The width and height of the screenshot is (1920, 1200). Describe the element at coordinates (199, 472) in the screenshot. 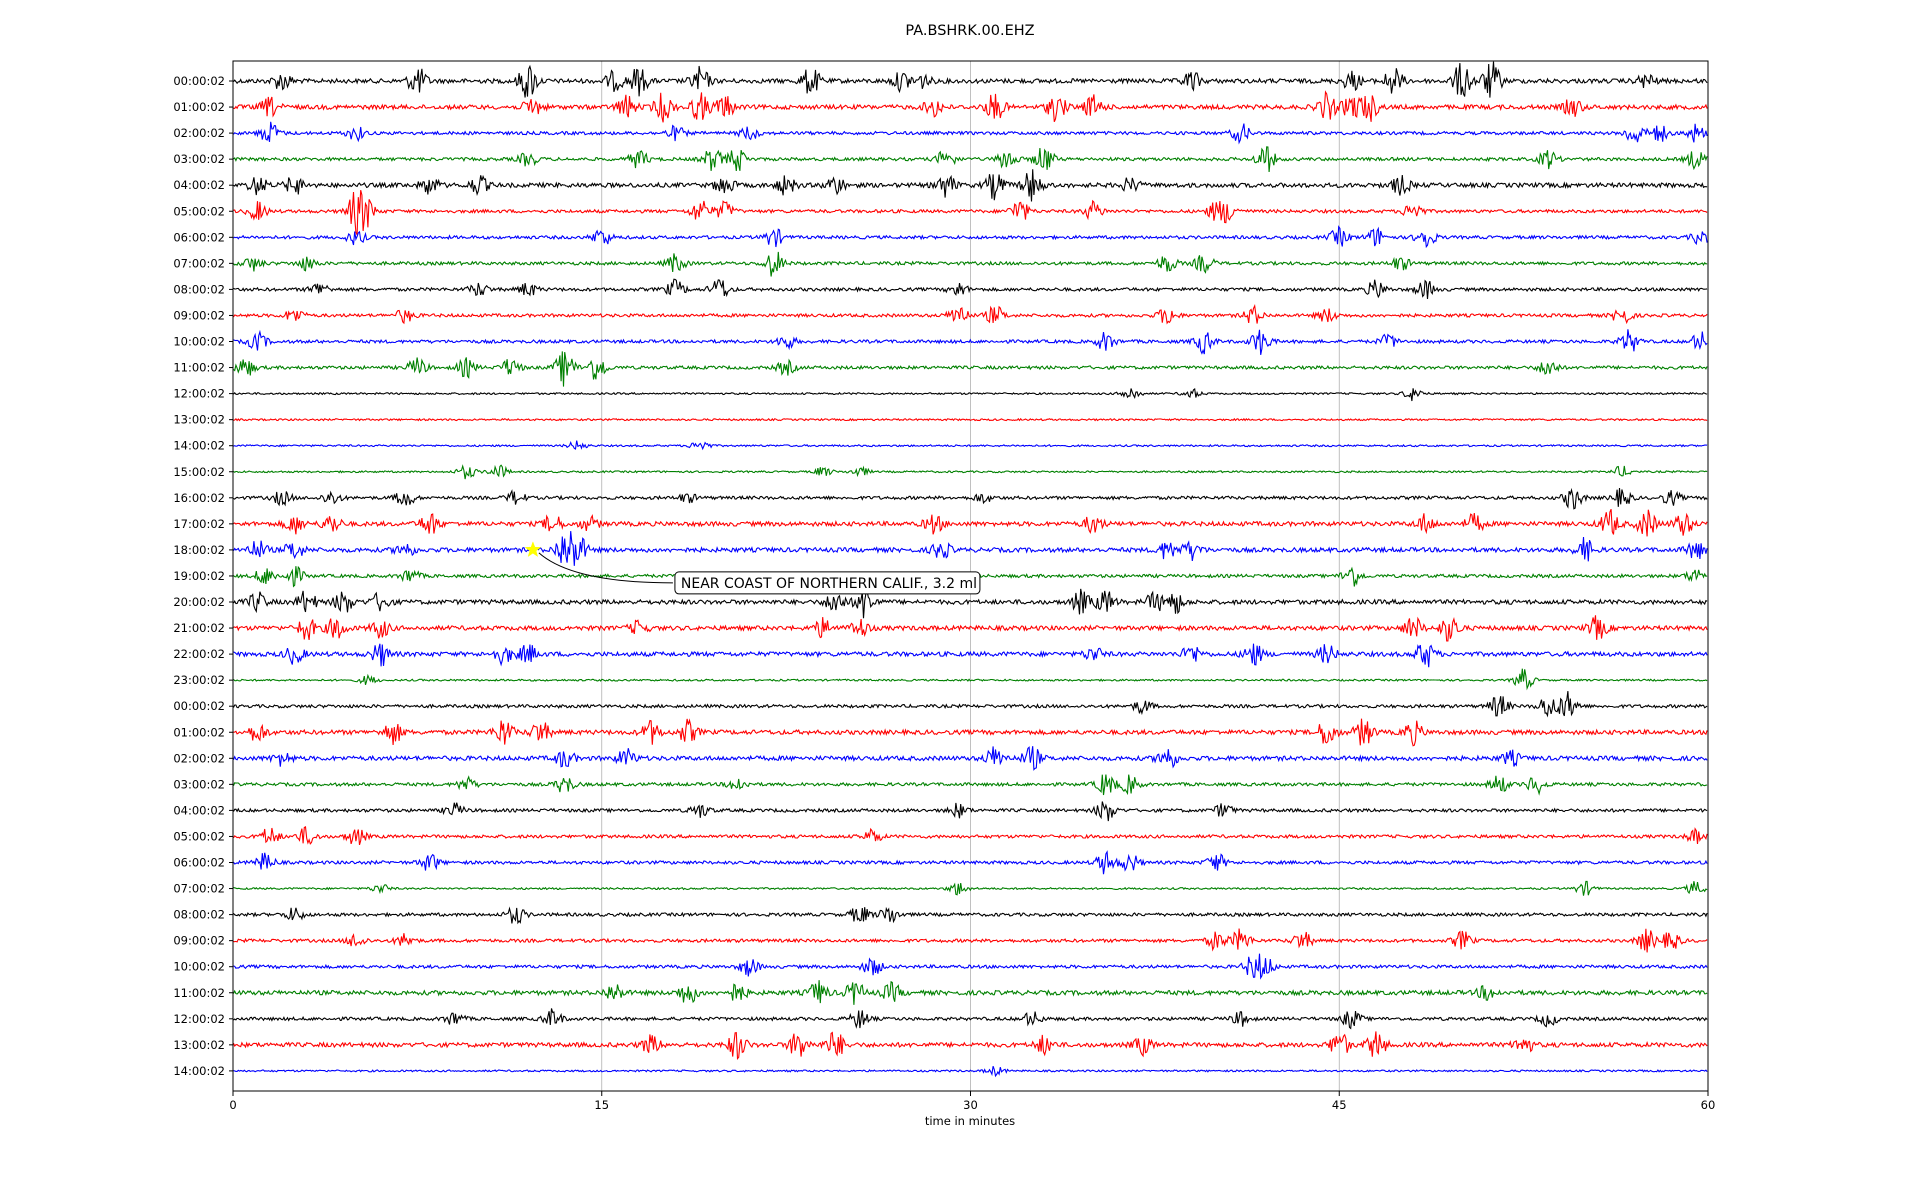

I see `row-label: 15:00:02` at that location.